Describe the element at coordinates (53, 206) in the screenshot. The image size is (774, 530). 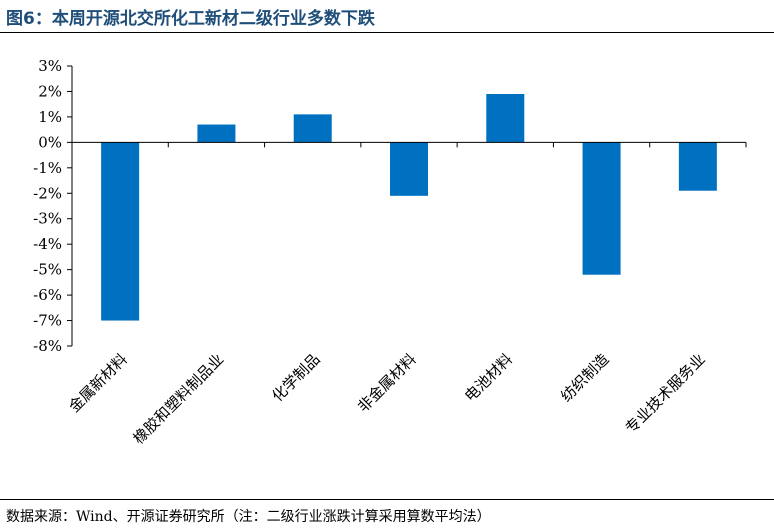
I see `y-axis: 3% 2% 1% 0% -1% -2% -3% -4% -5% -6% -7% -8%` at that location.